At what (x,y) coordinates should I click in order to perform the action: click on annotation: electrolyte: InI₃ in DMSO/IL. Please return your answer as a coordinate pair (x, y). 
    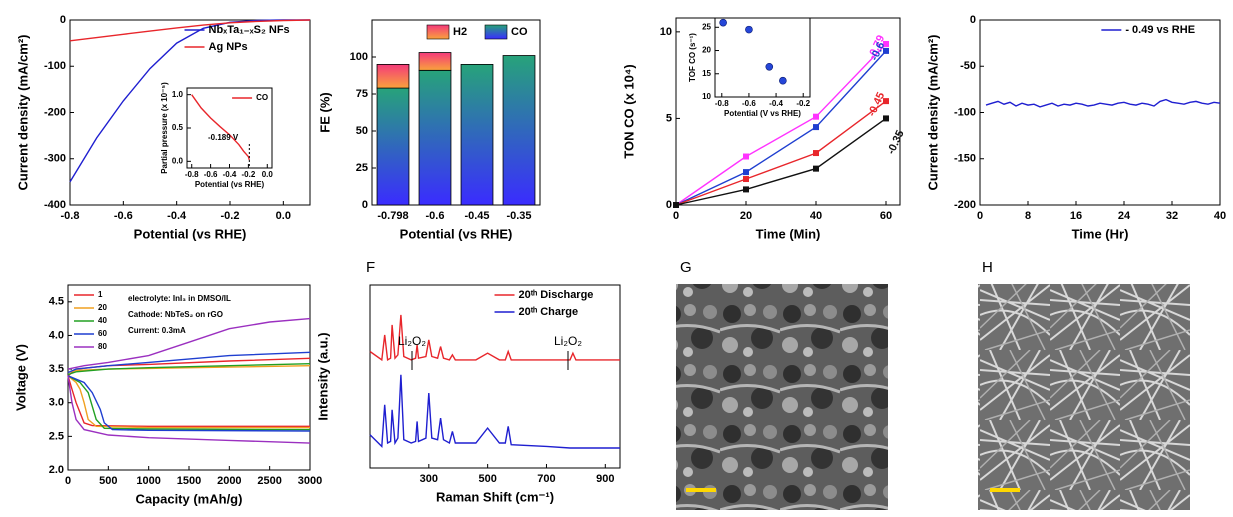
    Looking at the image, I should click on (179, 298).